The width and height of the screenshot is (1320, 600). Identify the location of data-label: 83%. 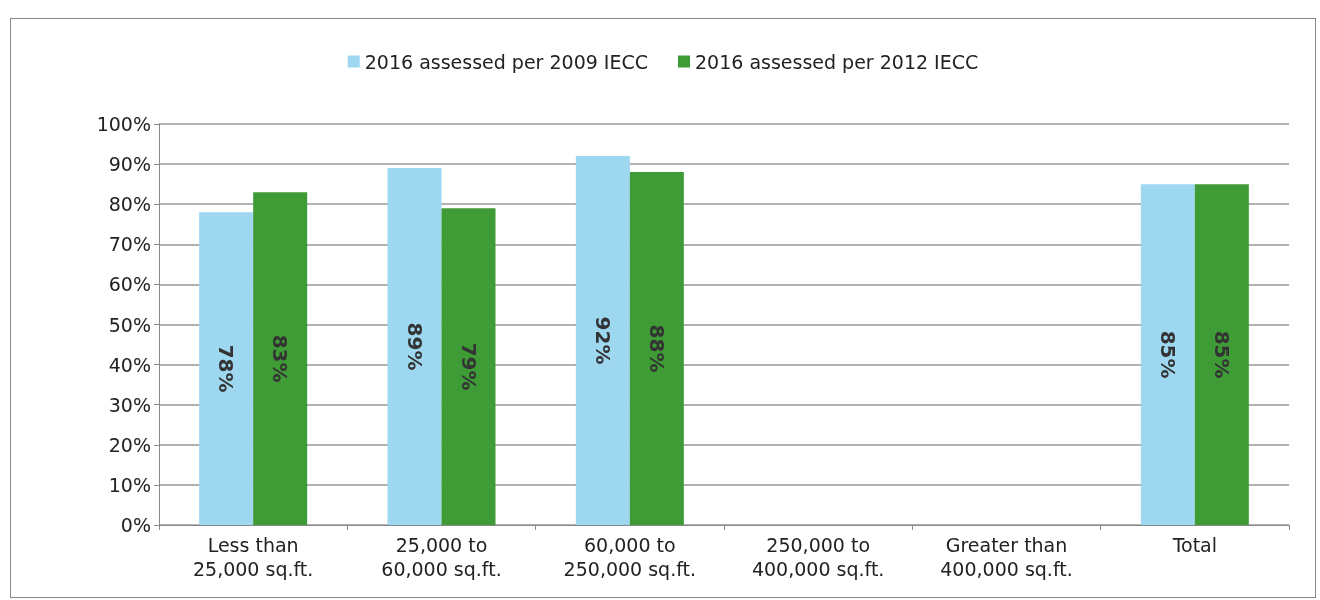
(280, 358).